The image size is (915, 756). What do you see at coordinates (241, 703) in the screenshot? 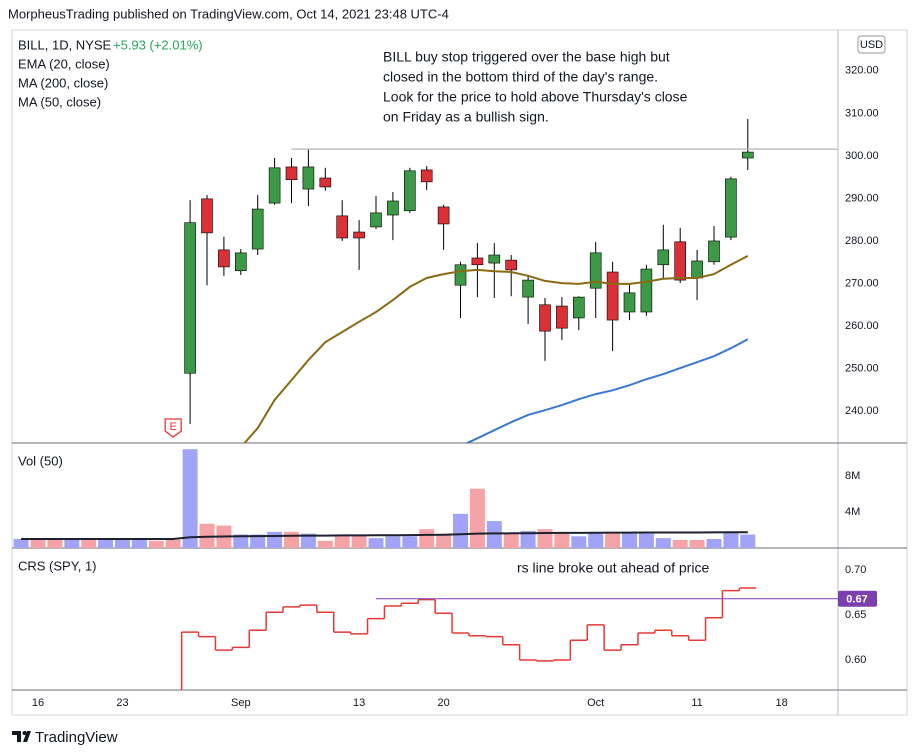
I see `x-tick-label: Sep` at bounding box center [241, 703].